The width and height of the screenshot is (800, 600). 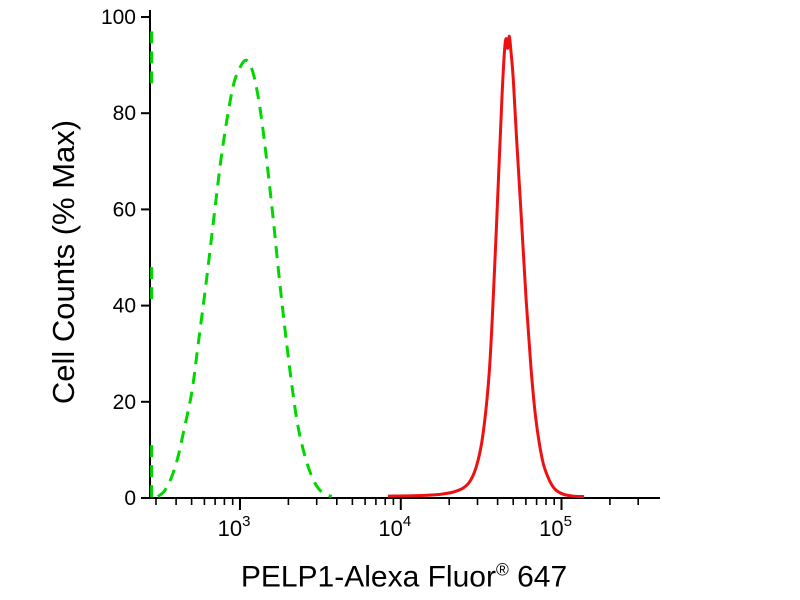 I want to click on y-tick-label: 60, so click(x=124, y=209).